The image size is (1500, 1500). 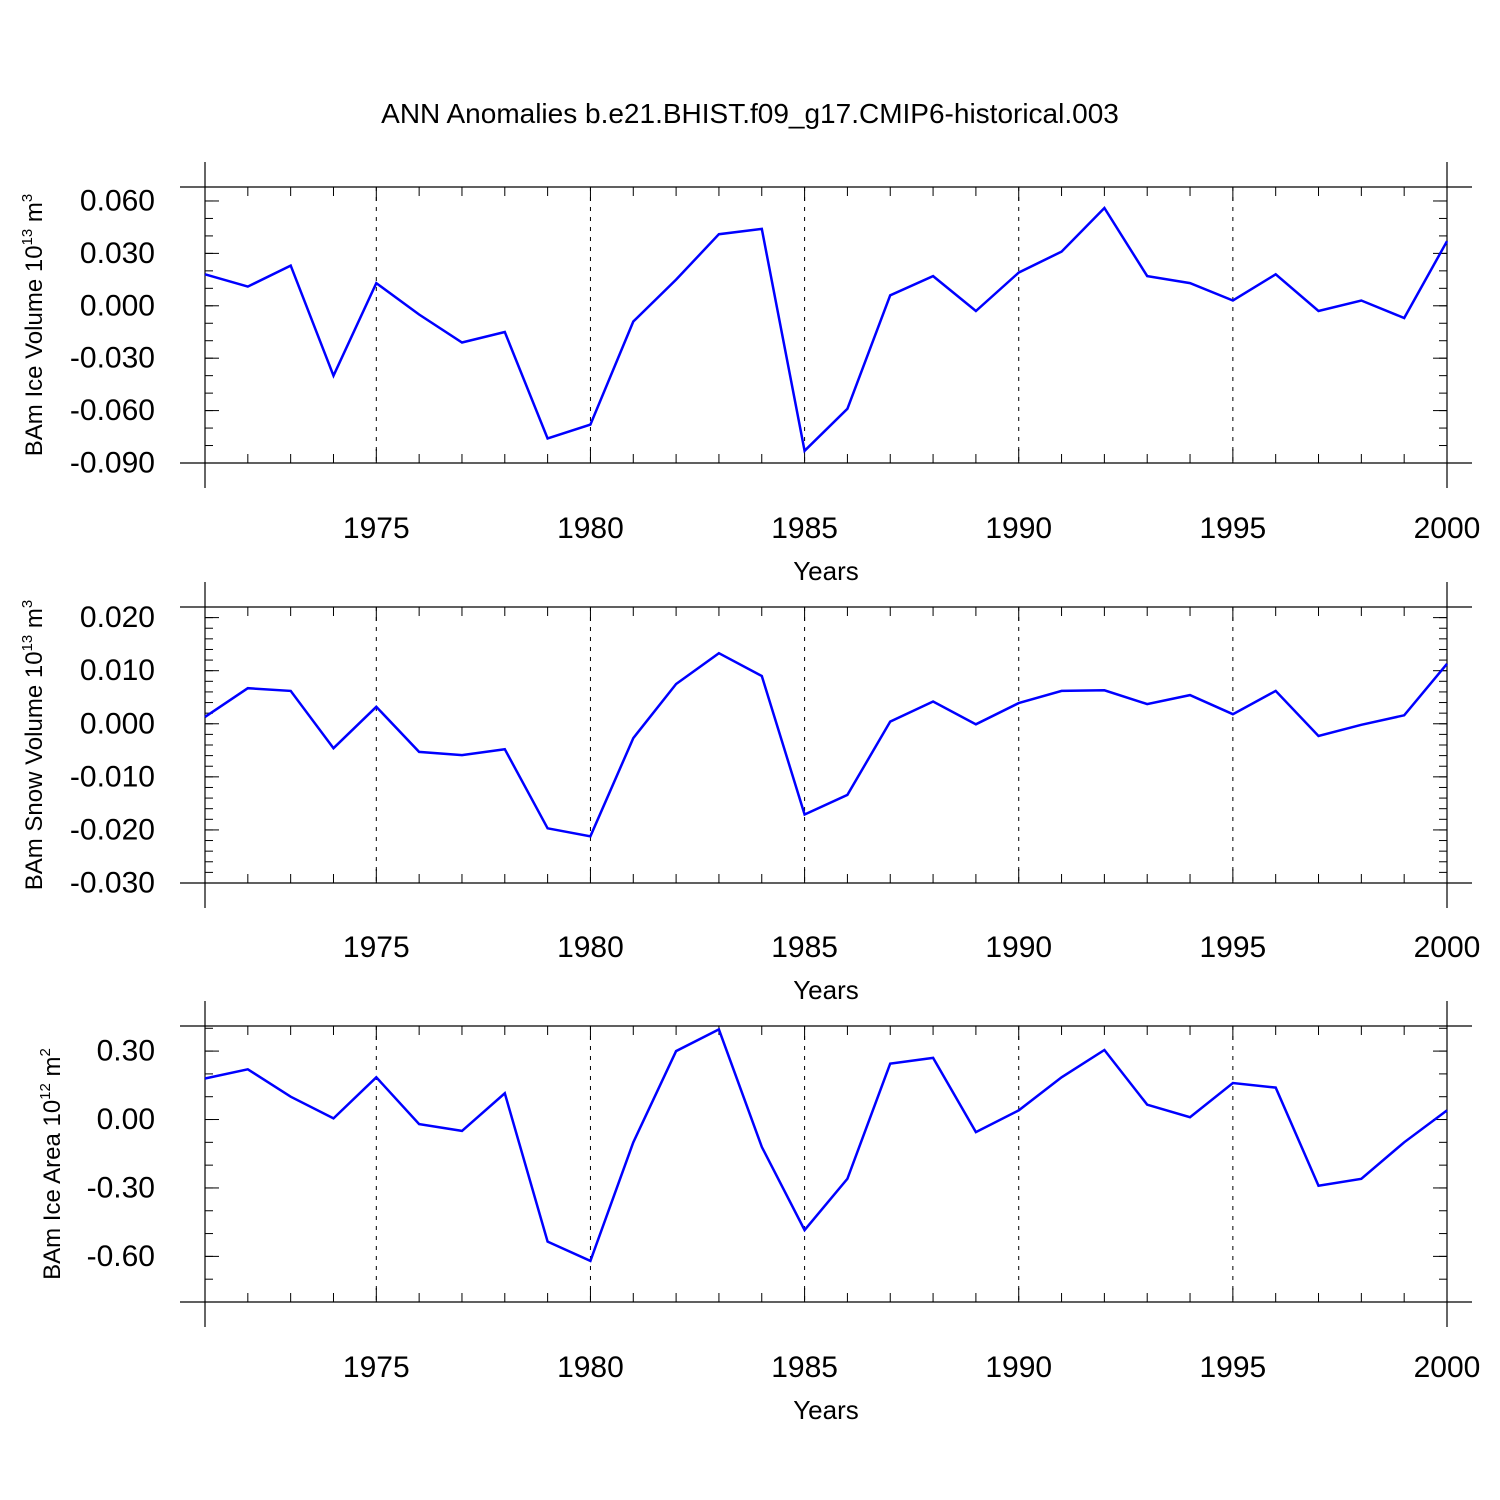 What do you see at coordinates (117, 200) in the screenshot?
I see `y-tick-label: 0.060` at bounding box center [117, 200].